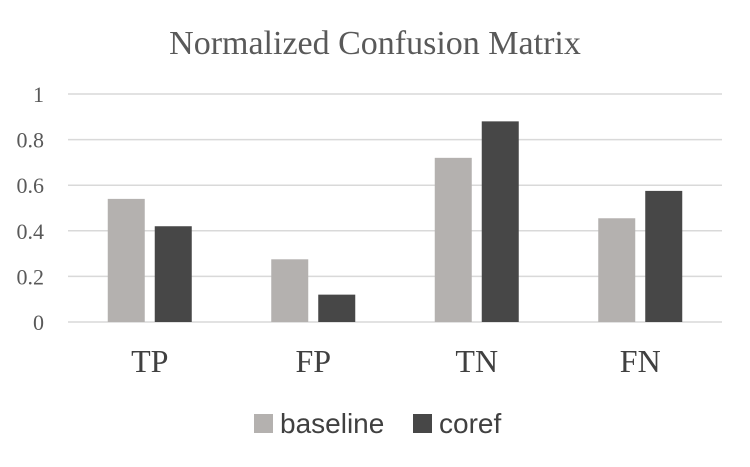 Image resolution: width=750 pixels, height=467 pixels. Describe the element at coordinates (38, 94) in the screenshot. I see `y-tick-label: 1` at that location.